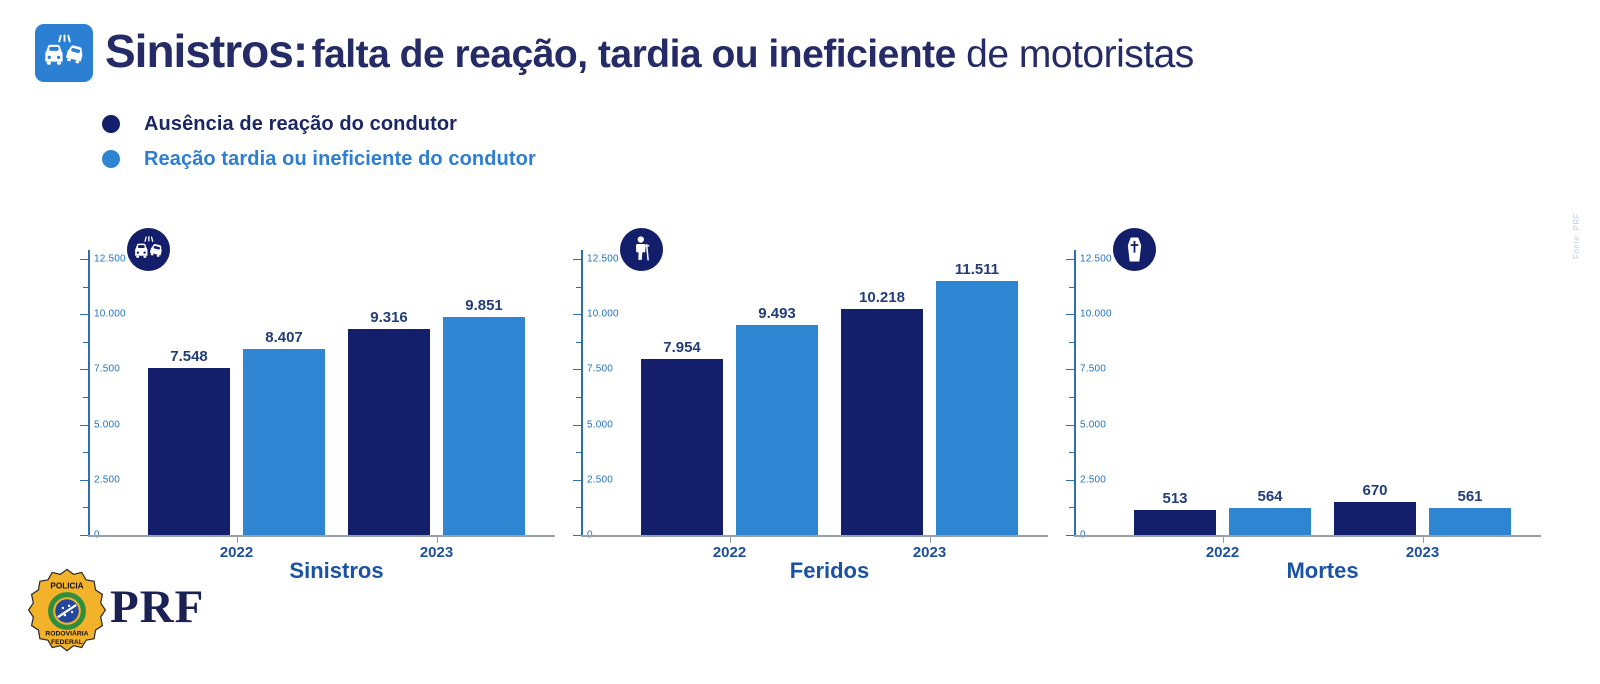 This screenshot has height=684, width=1600. I want to click on chart-title-sinistros: Sinistros, so click(336, 570).